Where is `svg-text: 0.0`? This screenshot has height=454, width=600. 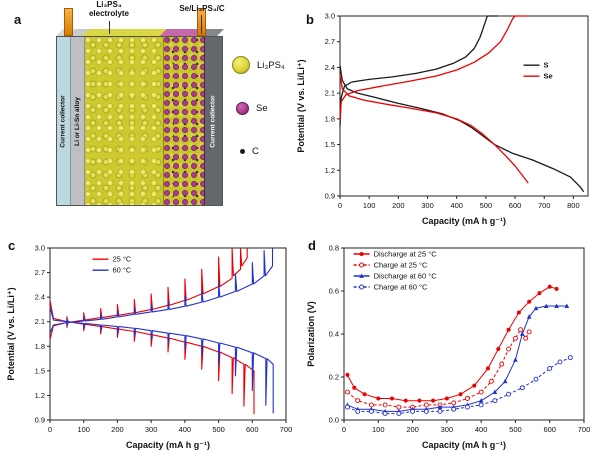
svg-text: 0.0 is located at coordinates (334, 420).